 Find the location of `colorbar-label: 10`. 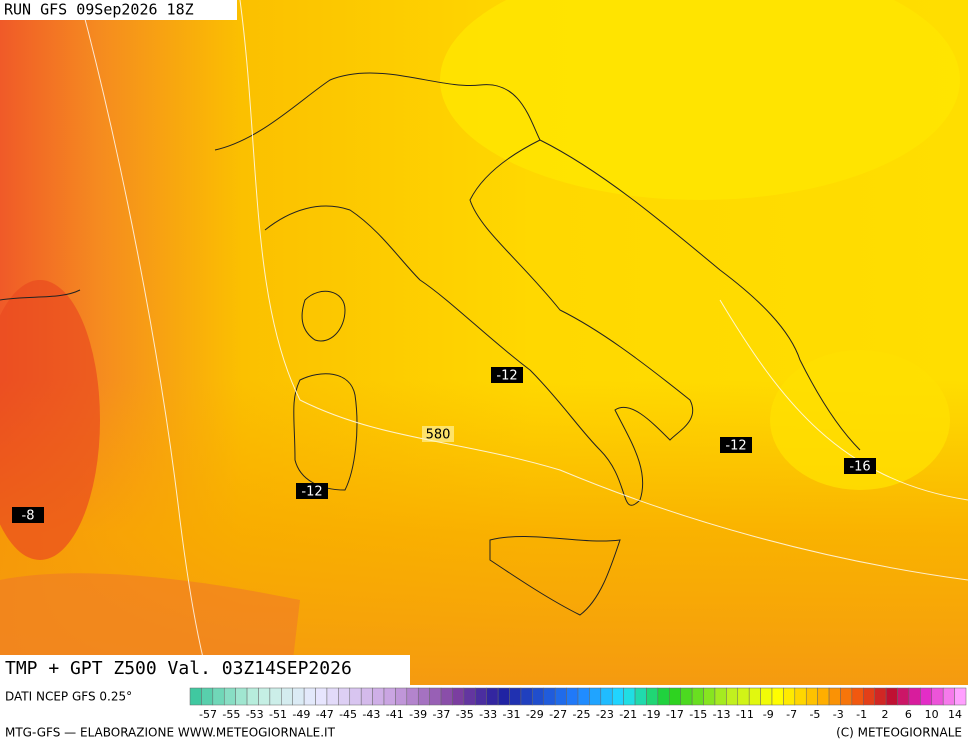

colorbar-label: 10 is located at coordinates (932, 714).